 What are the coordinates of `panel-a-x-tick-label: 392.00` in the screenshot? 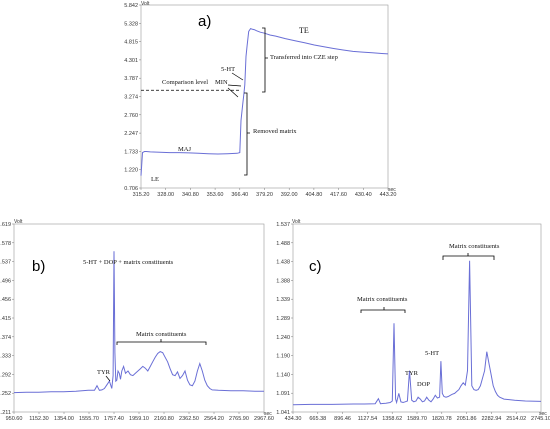 It's located at (289, 195).